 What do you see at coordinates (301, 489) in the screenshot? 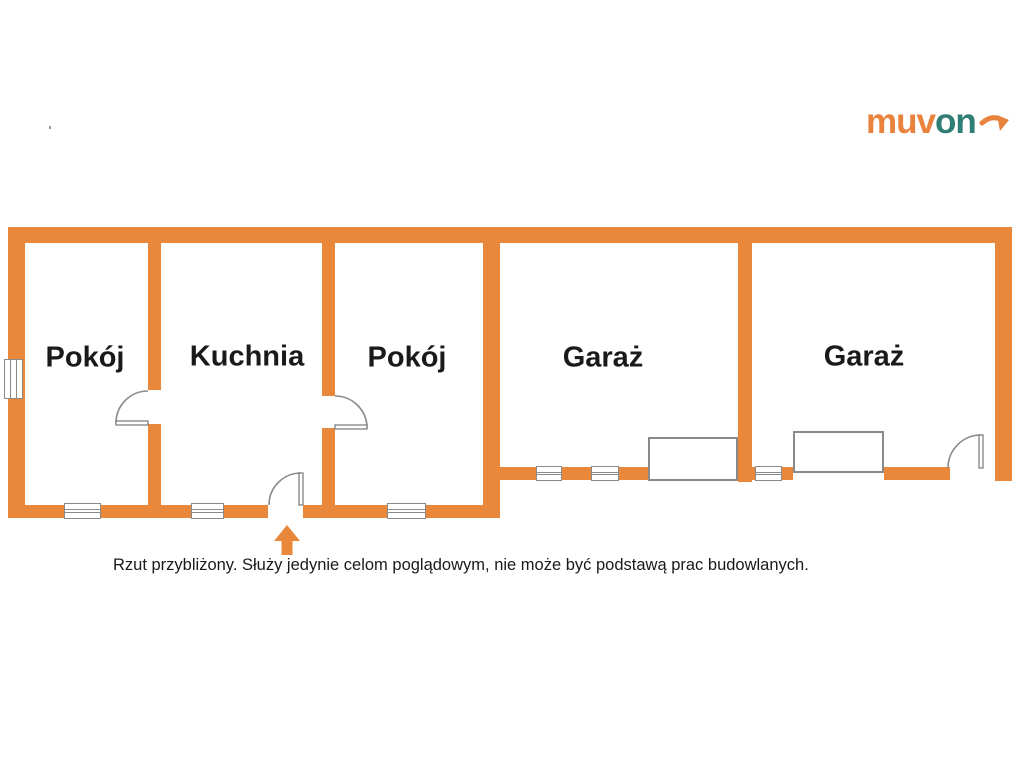
I see `door-leaf-entrance` at bounding box center [301, 489].